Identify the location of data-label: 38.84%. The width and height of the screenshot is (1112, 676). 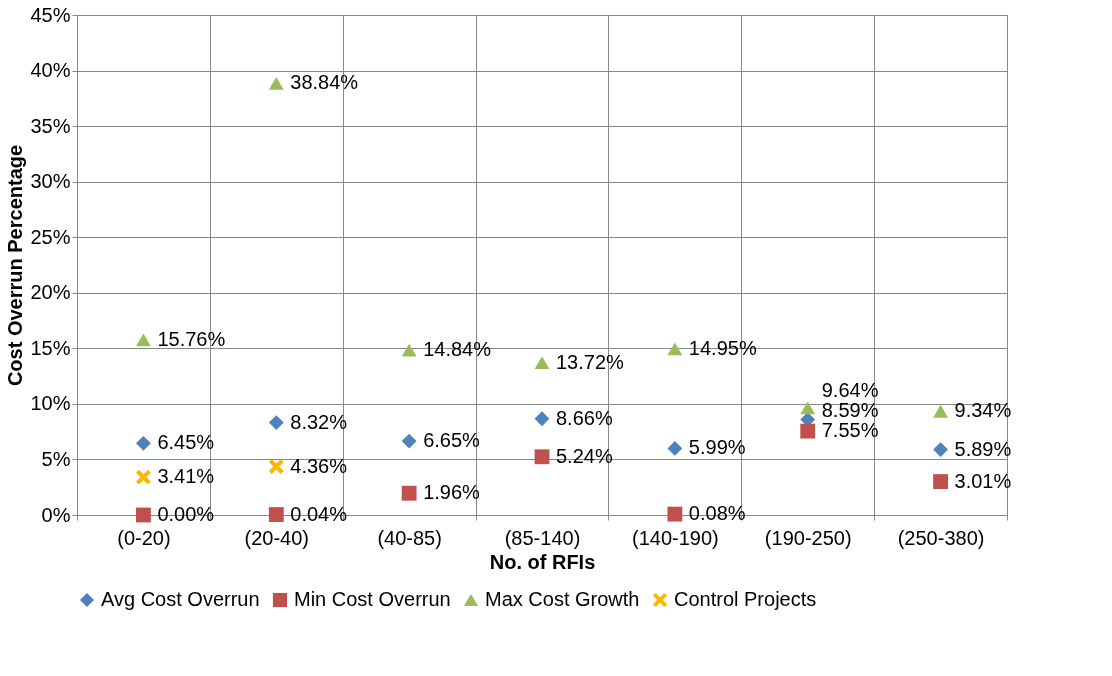
(324, 82).